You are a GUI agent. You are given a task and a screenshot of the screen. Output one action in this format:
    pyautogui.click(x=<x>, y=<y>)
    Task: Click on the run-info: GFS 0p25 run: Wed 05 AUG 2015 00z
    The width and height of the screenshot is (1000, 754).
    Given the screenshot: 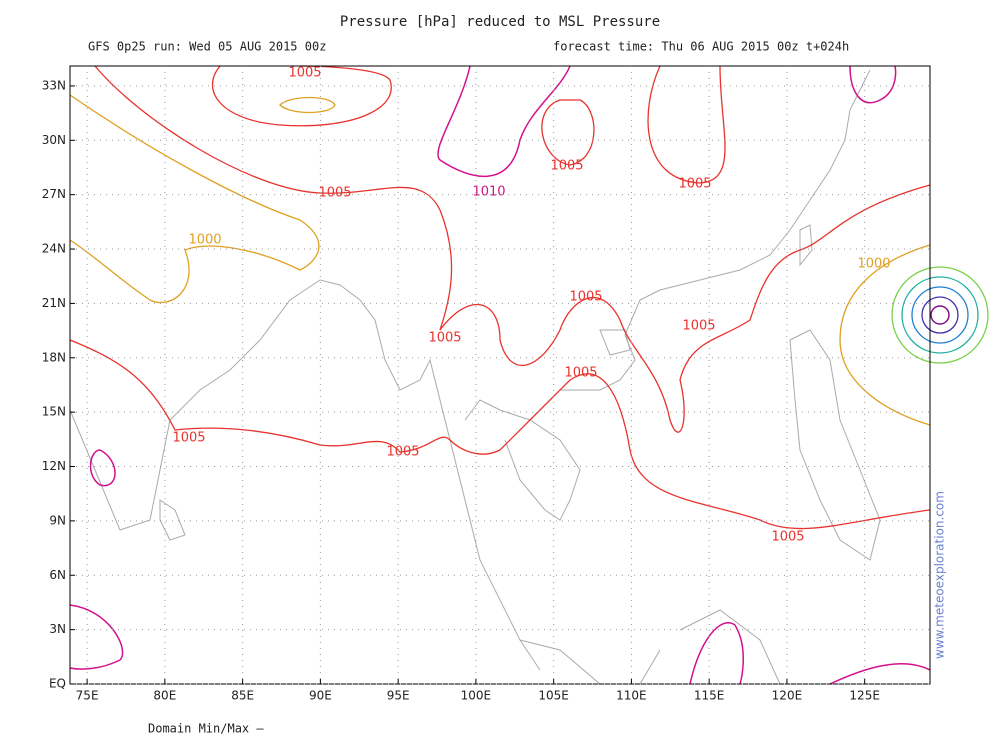 What is the action you would take?
    pyautogui.click(x=207, y=47)
    